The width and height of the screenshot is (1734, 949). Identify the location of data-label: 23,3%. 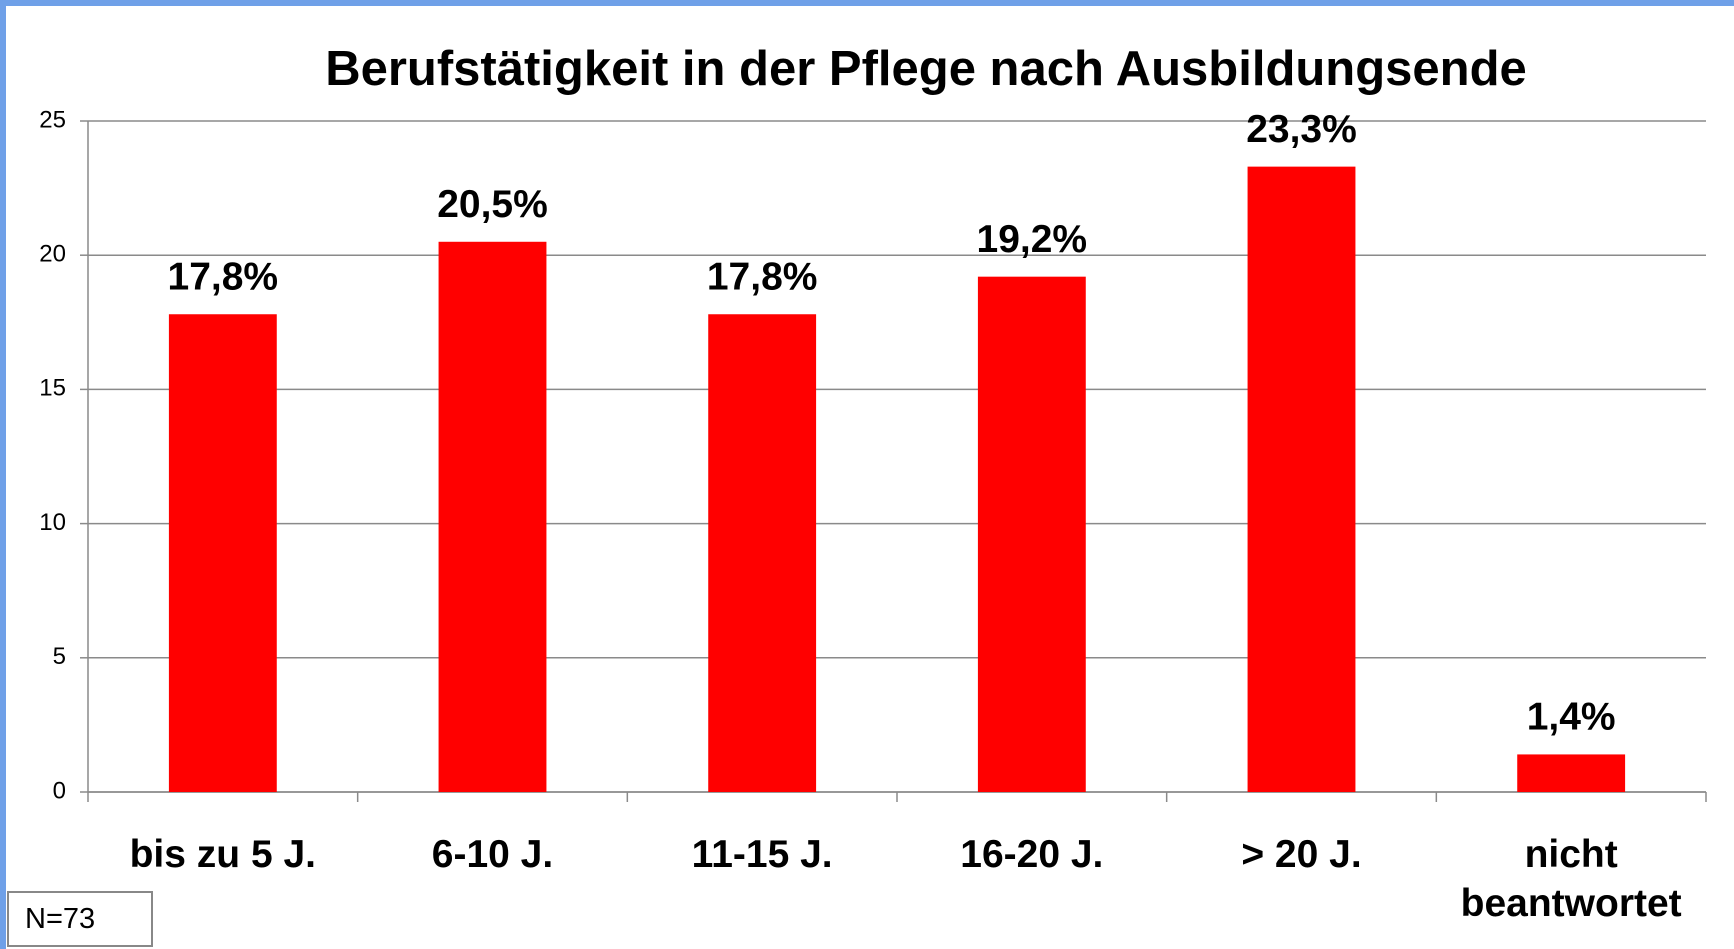
(1301, 129).